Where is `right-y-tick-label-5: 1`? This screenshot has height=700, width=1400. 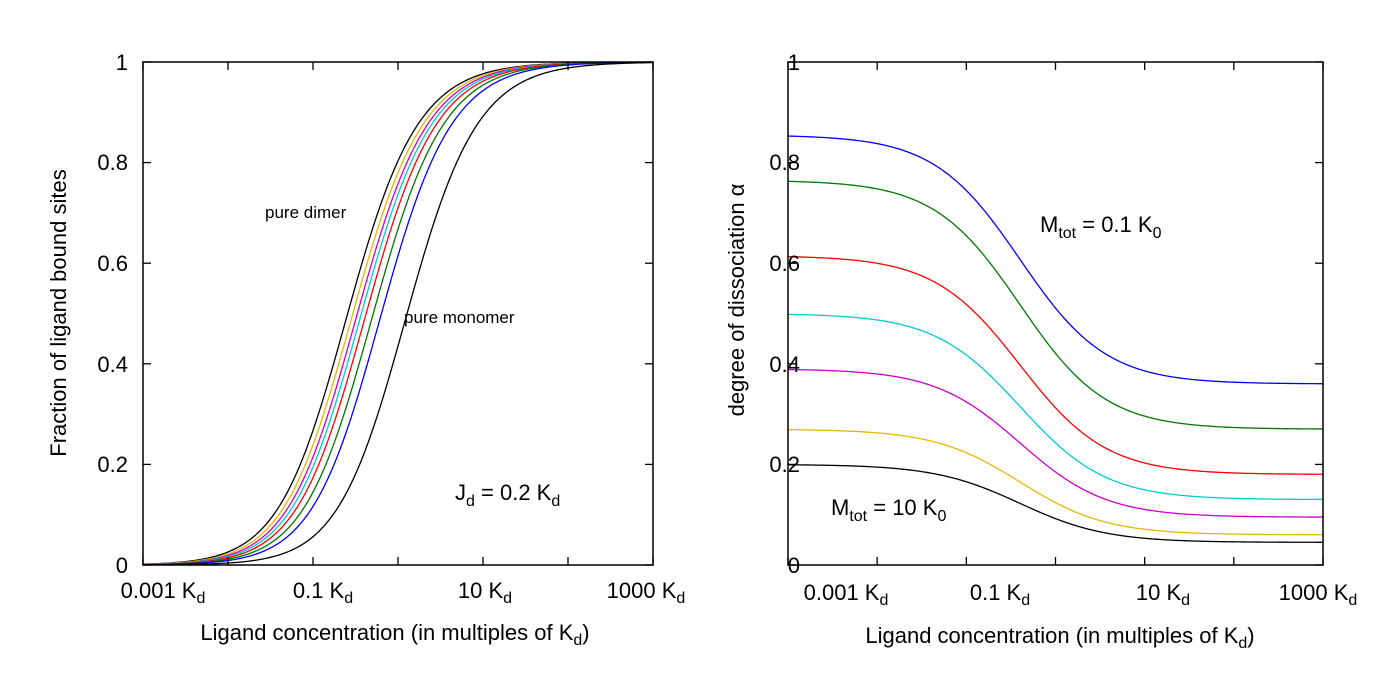
right-y-tick-label-5: 1 is located at coordinates (794, 62).